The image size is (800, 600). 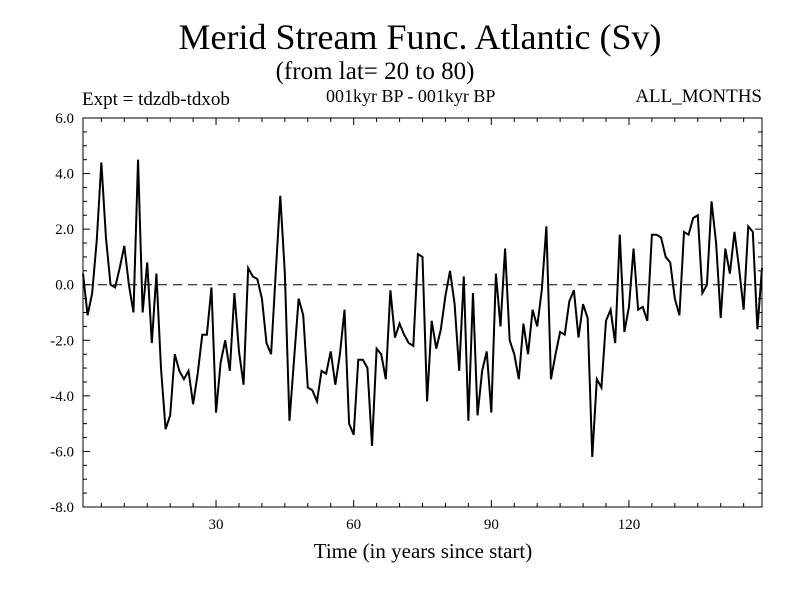 What do you see at coordinates (420, 37) in the screenshot?
I see `chart-title: Merid Stream Func. Atlantic (Sv)` at bounding box center [420, 37].